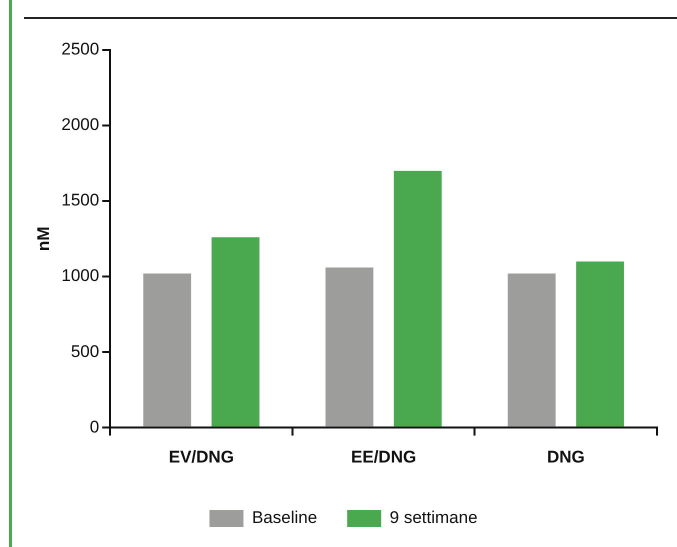  I want to click on x-tick-label: EE/DNG, so click(383, 456).